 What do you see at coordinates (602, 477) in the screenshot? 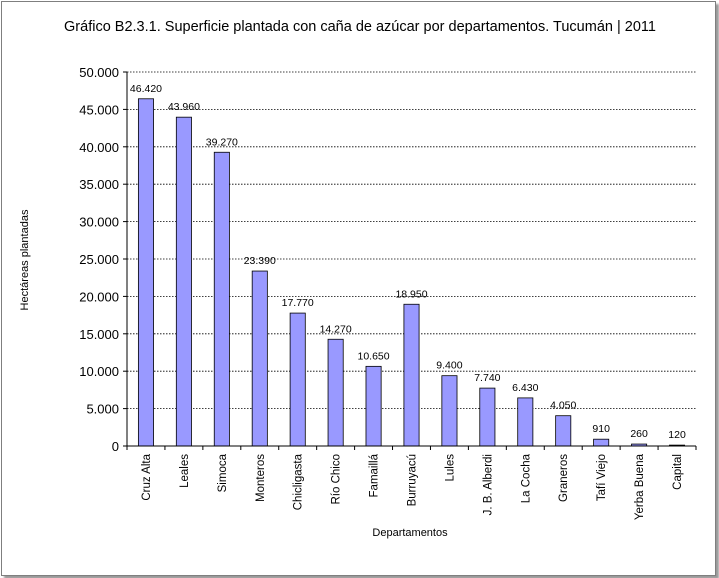
I see `x-tick-label: Tafí Viejo` at bounding box center [602, 477].